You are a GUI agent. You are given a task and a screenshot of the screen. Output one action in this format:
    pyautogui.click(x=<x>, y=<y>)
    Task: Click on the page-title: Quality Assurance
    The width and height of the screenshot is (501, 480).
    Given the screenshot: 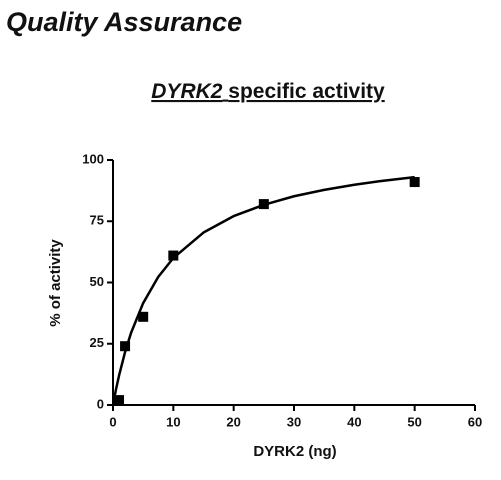 What is the action you would take?
    pyautogui.click(x=124, y=22)
    